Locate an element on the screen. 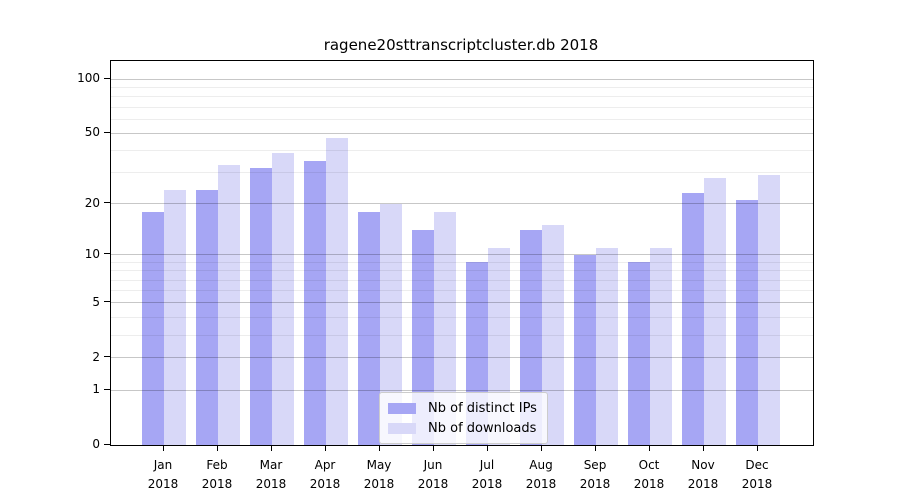 The width and height of the screenshot is (900, 500). x-tick-dec is located at coordinates (757, 448).